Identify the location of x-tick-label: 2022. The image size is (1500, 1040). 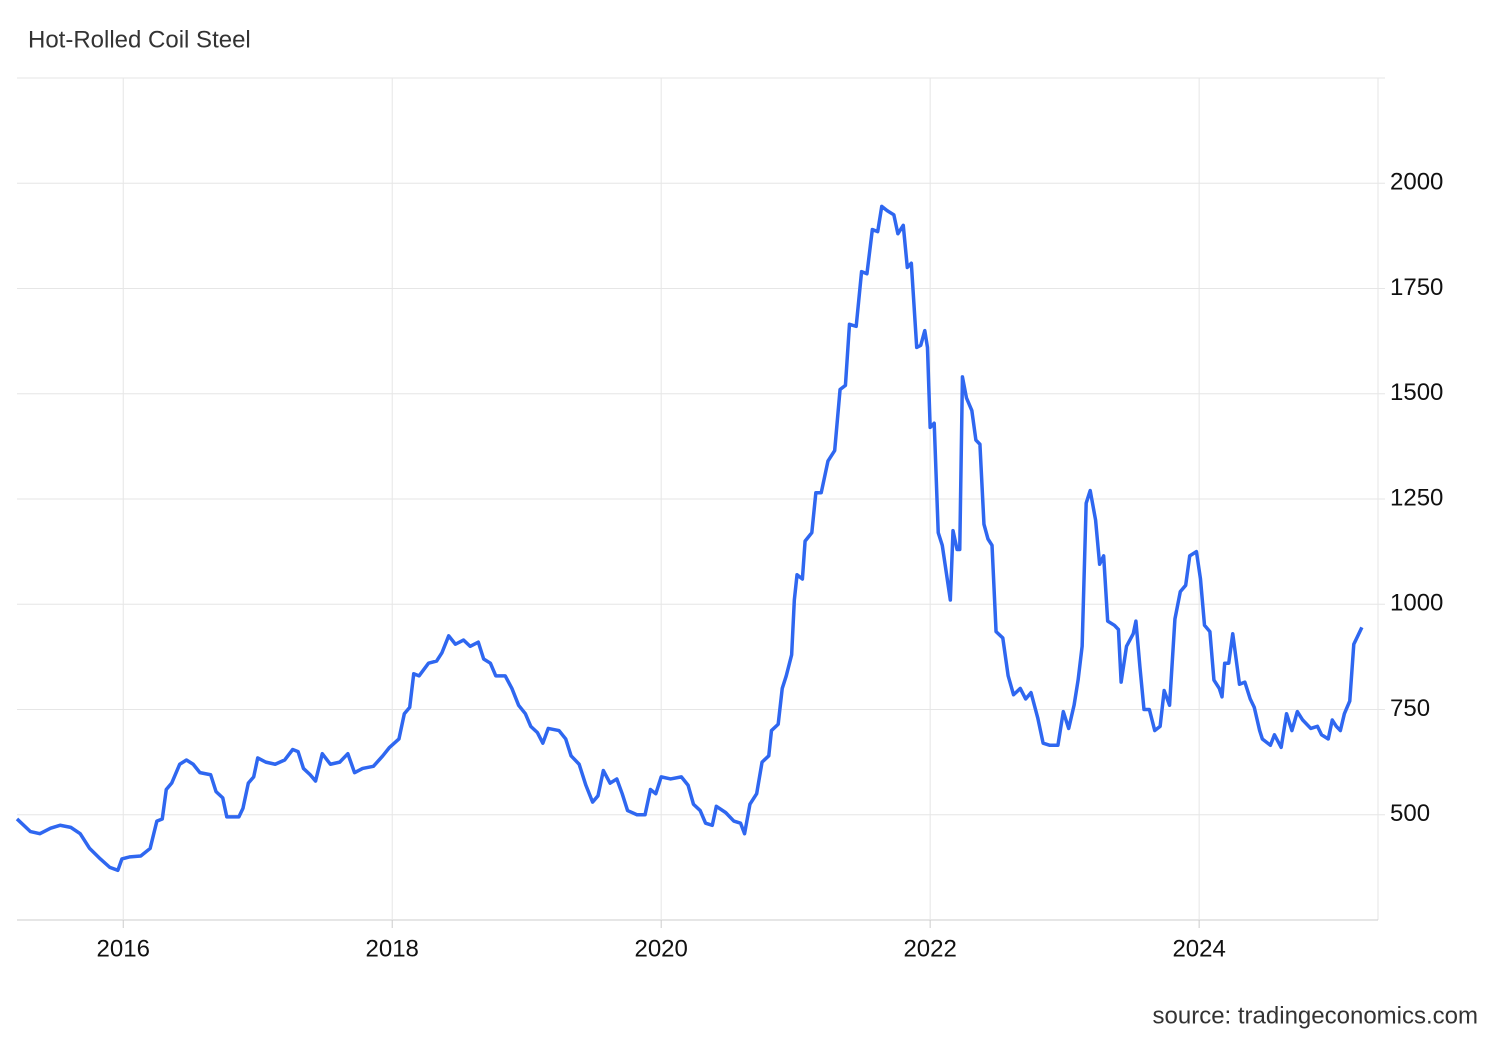
(929, 948).